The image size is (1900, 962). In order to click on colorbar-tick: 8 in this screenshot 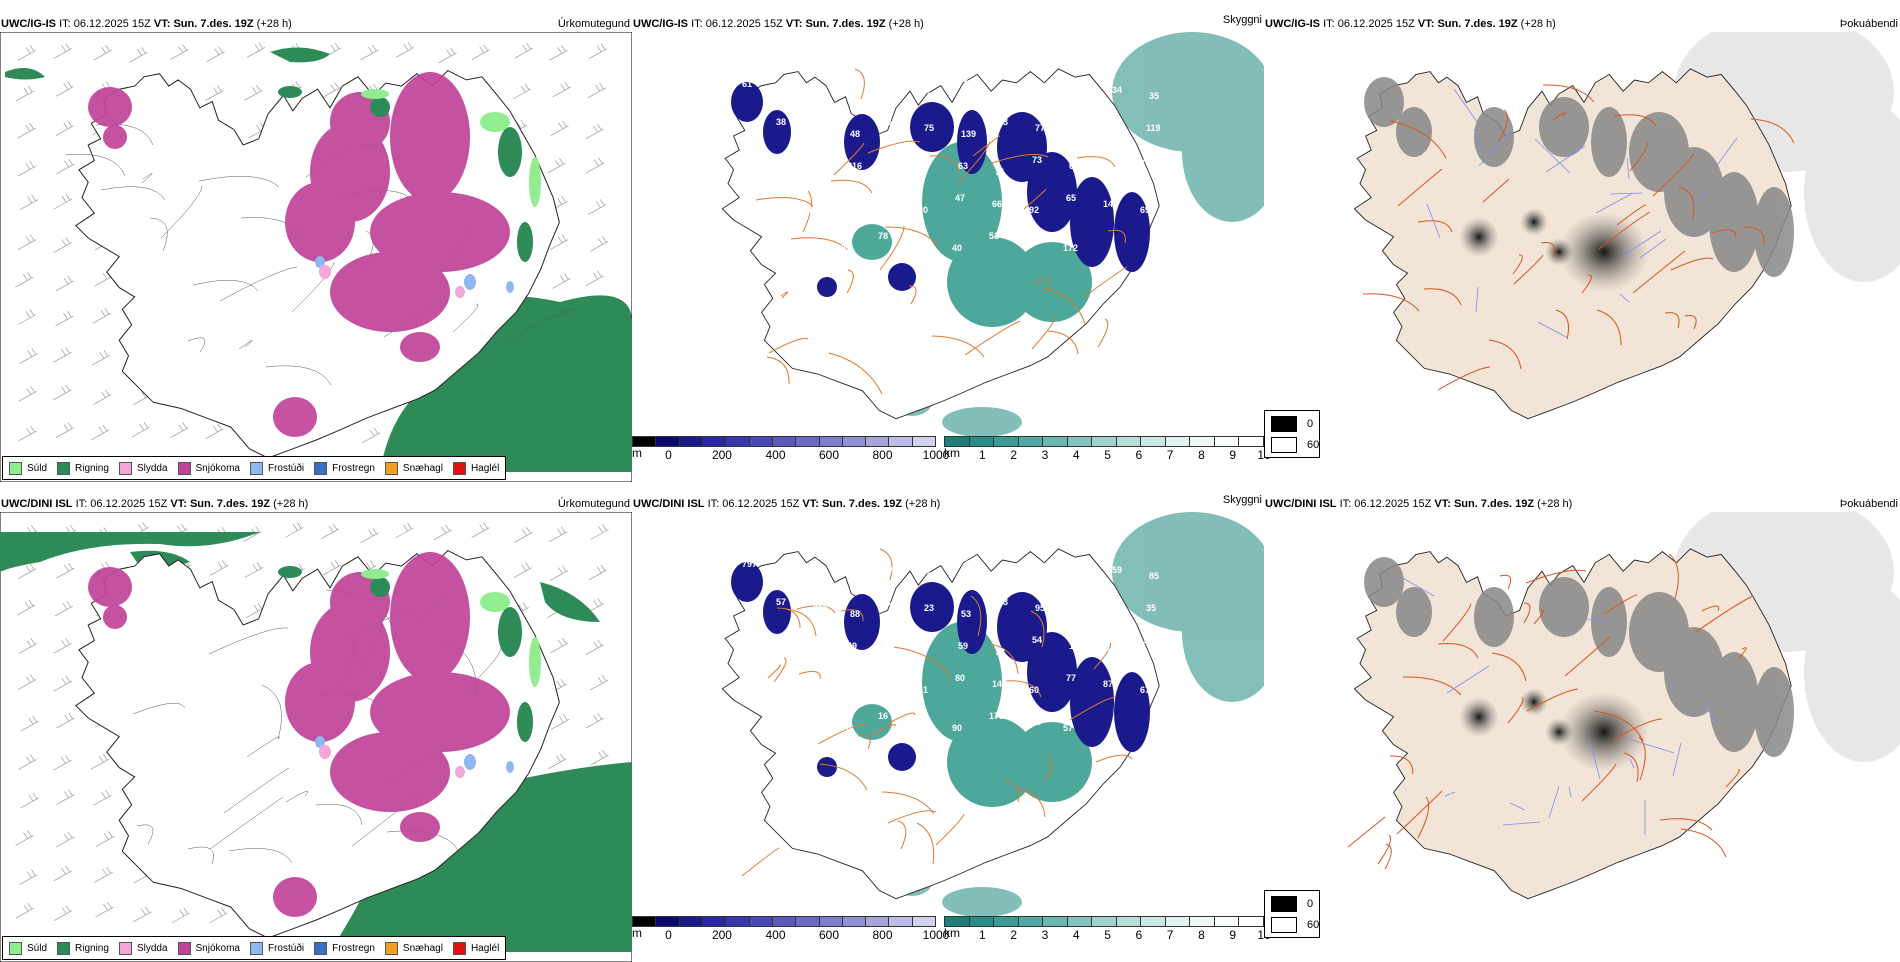, I will do `click(1201, 455)`.